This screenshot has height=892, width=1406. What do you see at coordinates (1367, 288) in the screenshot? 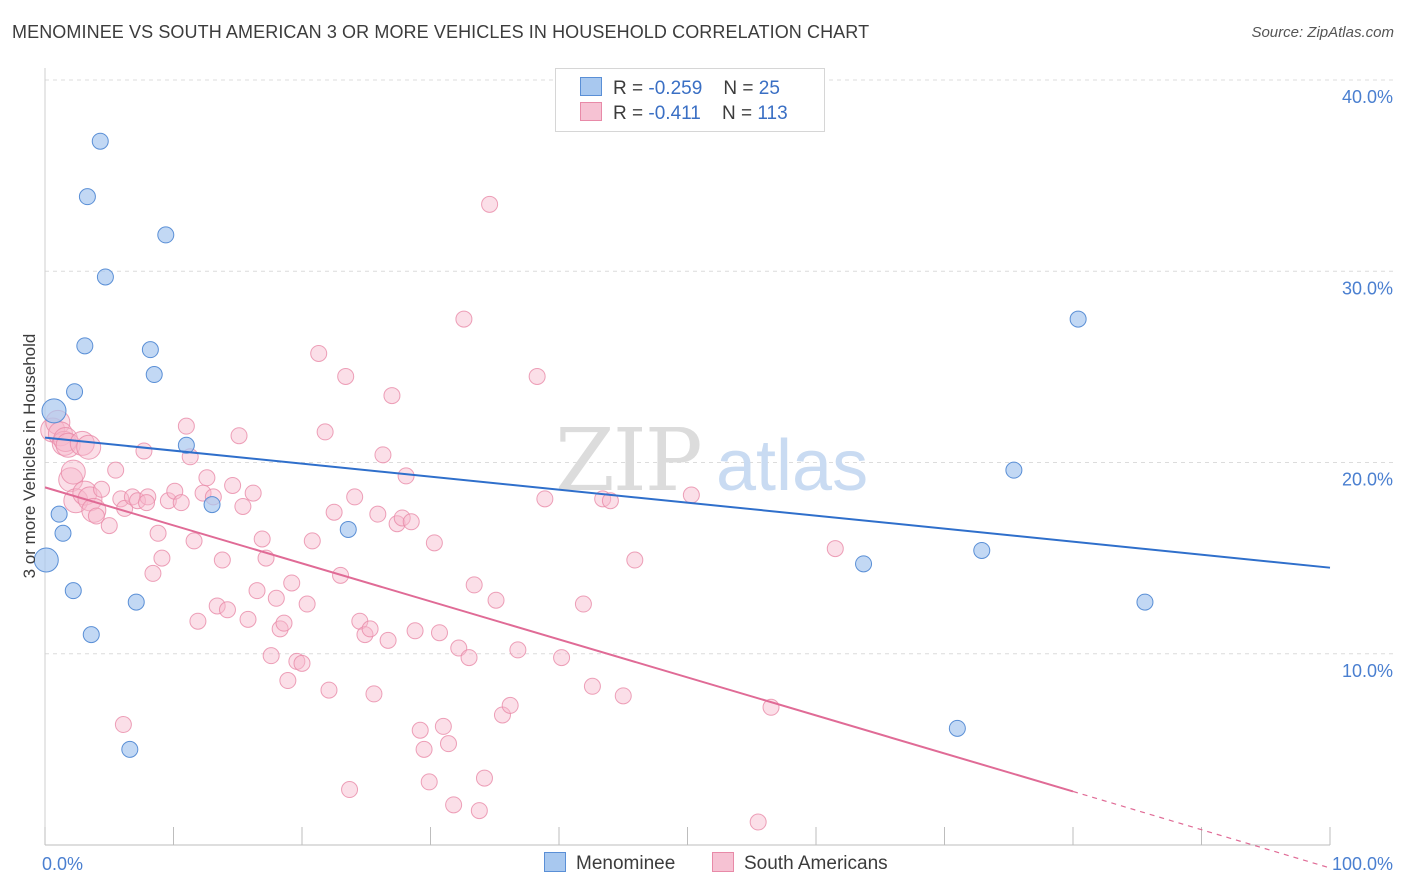
I see `y-tick-label: 30.0%` at bounding box center [1367, 288].